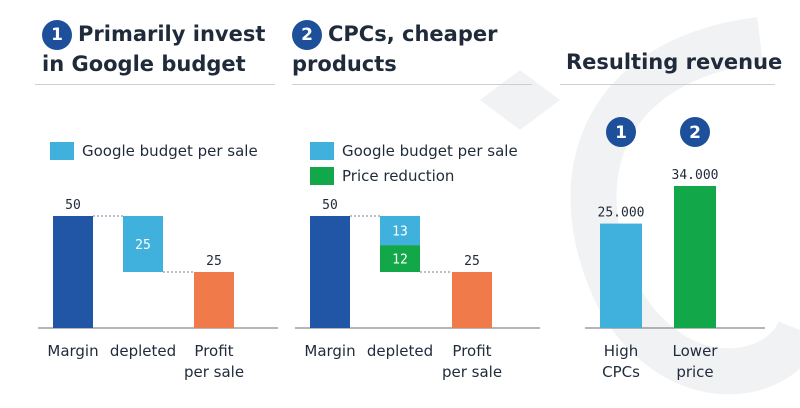  Describe the element at coordinates (400, 351) in the screenshot. I see `chart-2-category-label-2: depleted` at that location.